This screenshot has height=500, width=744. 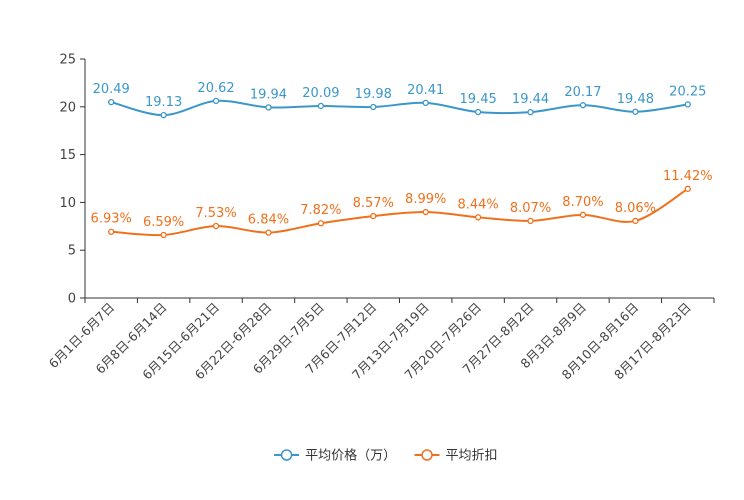 I want to click on data-label: 8.06%, so click(x=635, y=208).